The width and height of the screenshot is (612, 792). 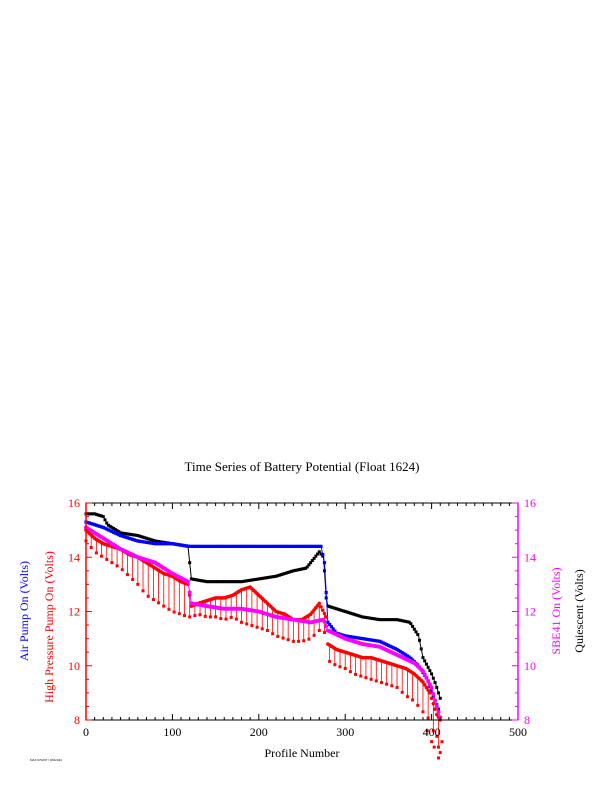 What do you see at coordinates (302, 753) in the screenshot?
I see `x-axis-label: Profile Number` at bounding box center [302, 753].